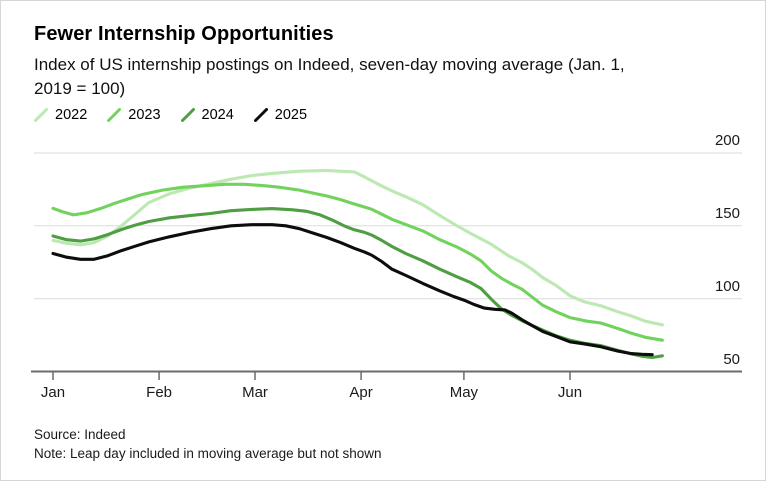 The image size is (766, 481). Describe the element at coordinates (184, 34) in the screenshot. I see `chart-title: Fewer Internship Opportunities` at that location.